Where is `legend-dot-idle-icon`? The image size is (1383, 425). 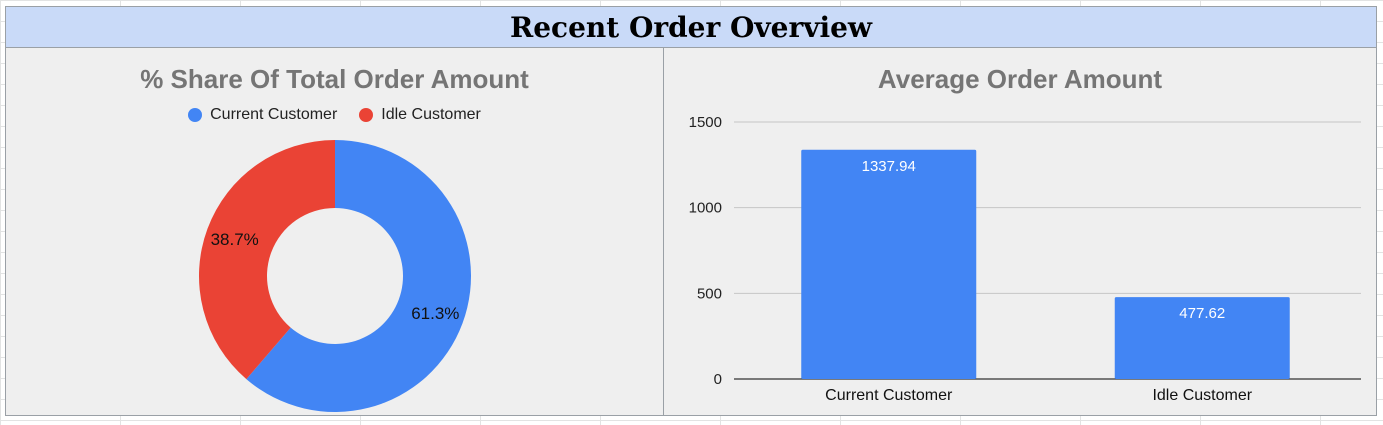
legend-dot-idle-icon is located at coordinates (366, 115).